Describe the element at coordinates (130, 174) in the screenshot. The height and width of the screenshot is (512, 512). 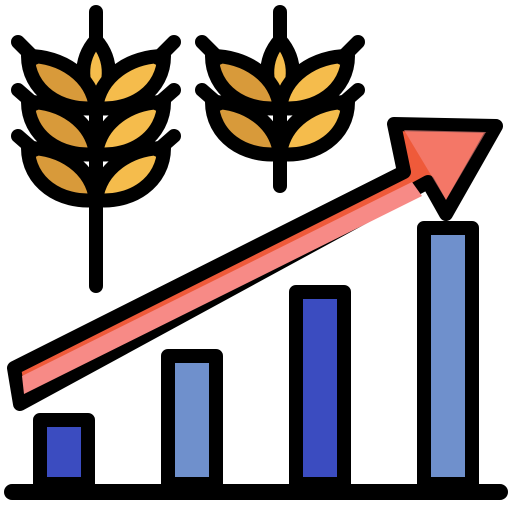
I see `wheat-left-grain-r3` at that location.